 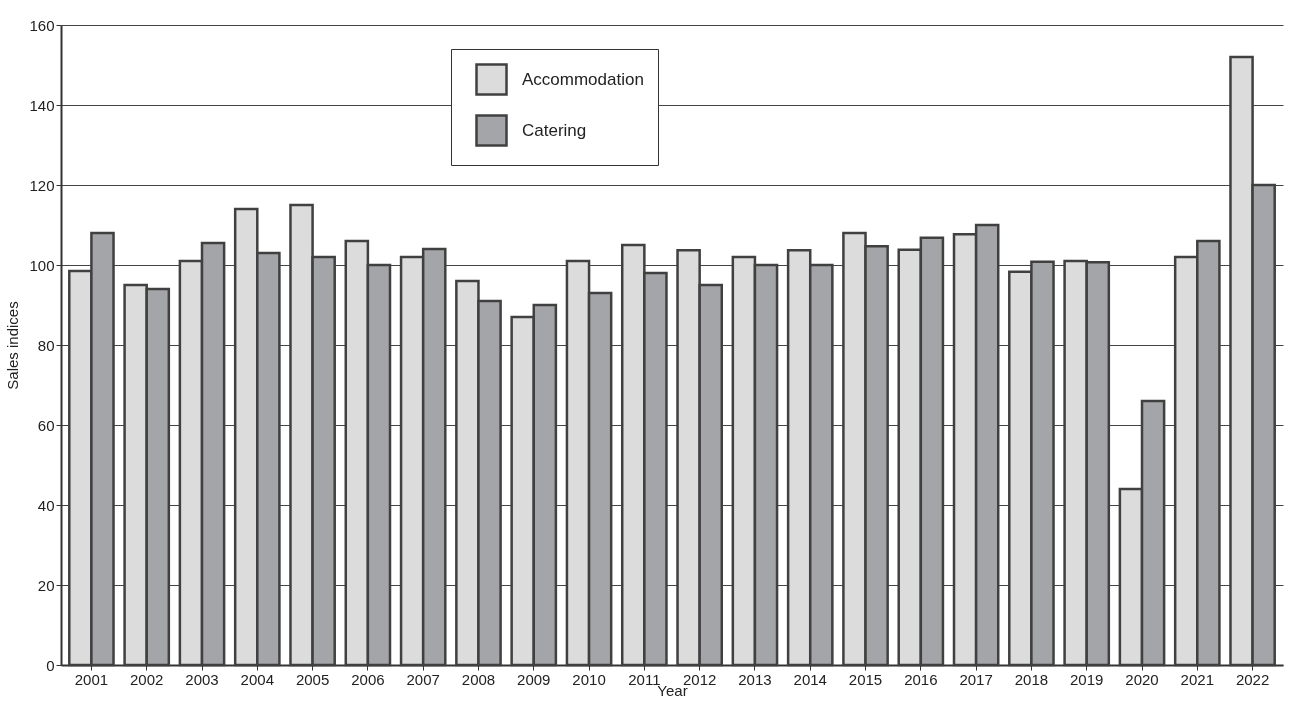 I want to click on x-tick-label: 2009, so click(x=534, y=679).